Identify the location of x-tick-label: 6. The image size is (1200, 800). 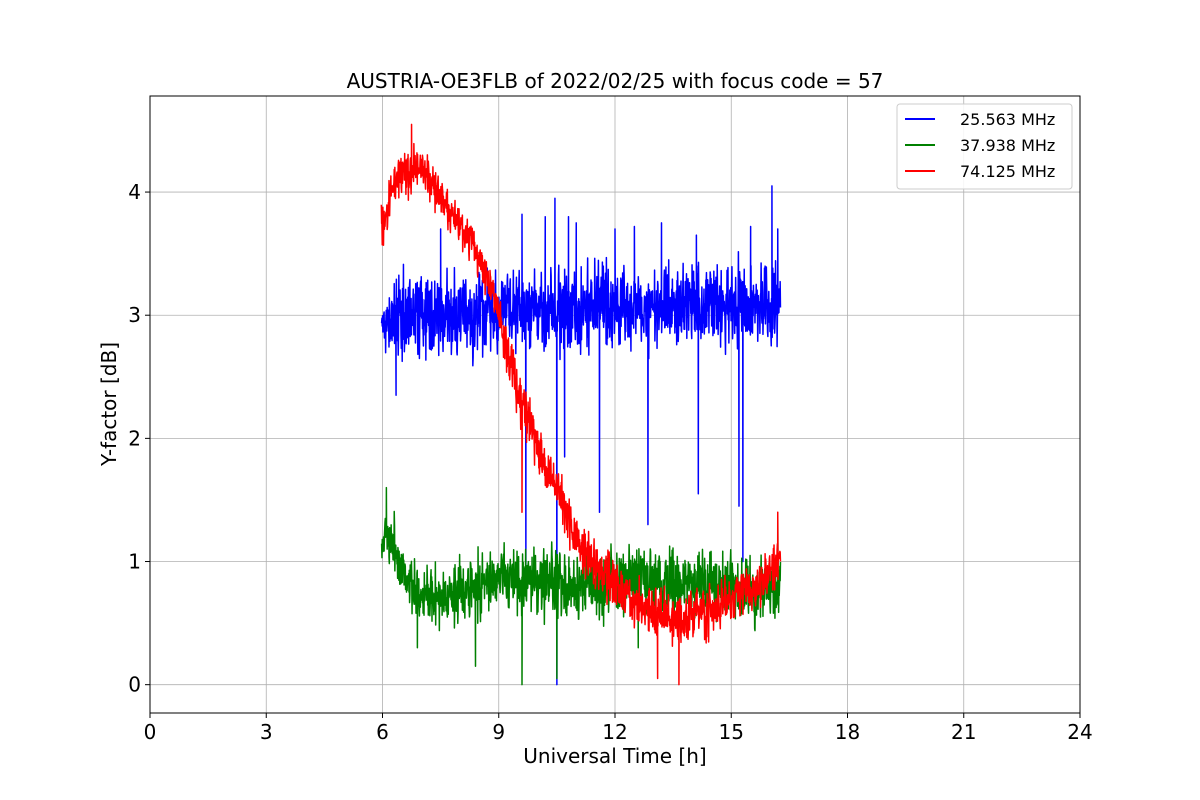
(382, 732).